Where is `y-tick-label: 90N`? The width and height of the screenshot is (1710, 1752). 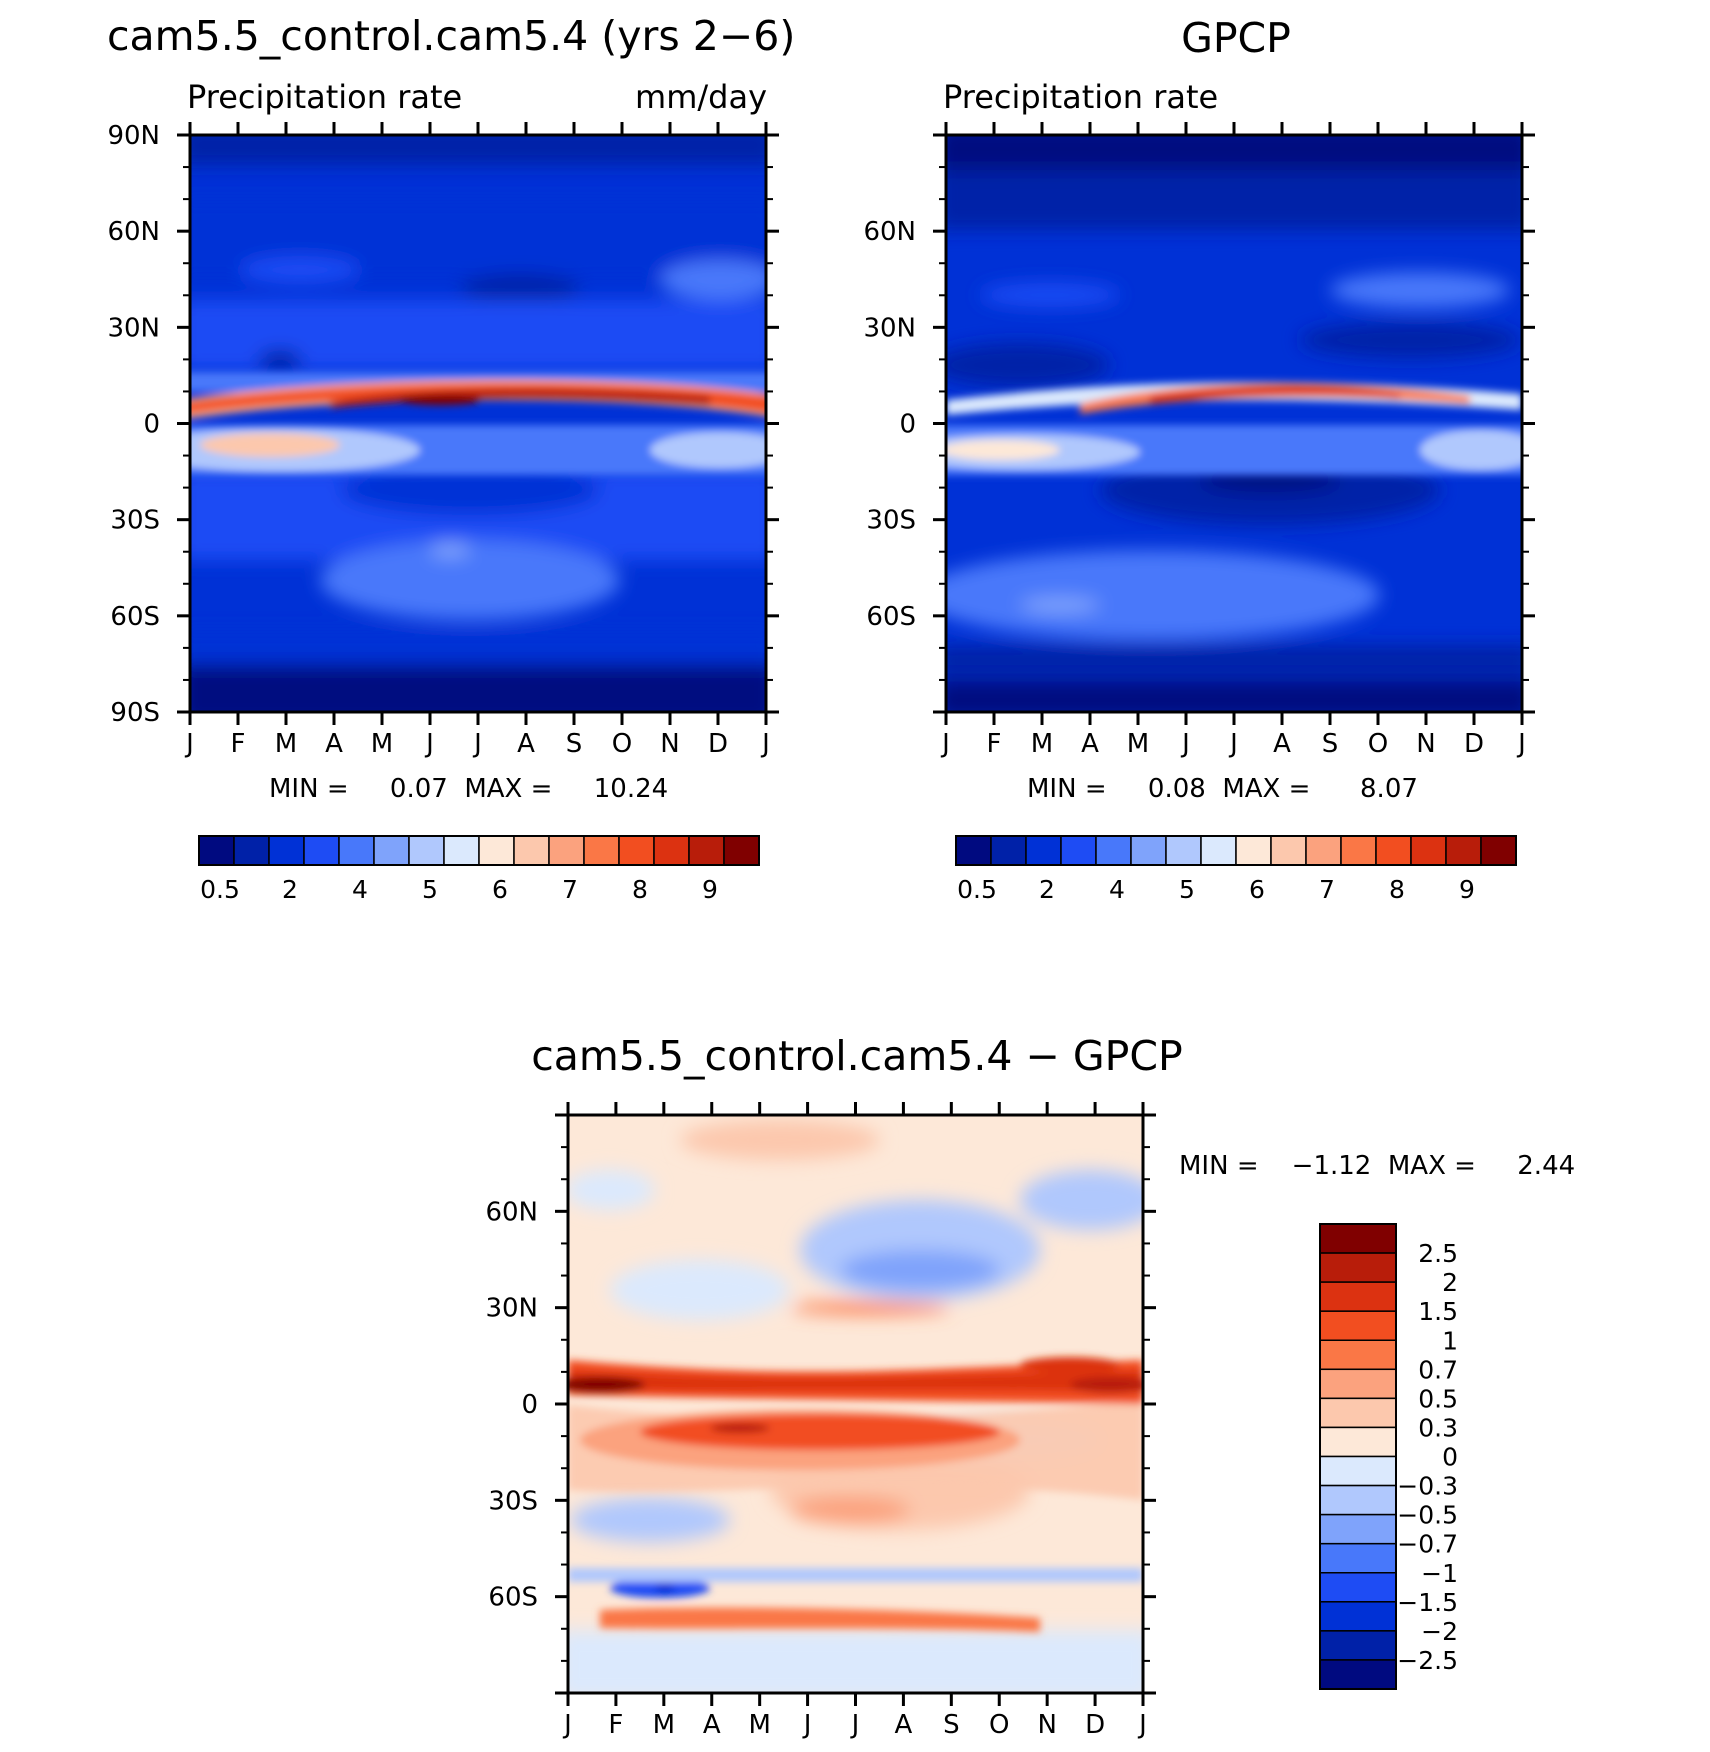
y-tick-label: 90N is located at coordinates (133, 136).